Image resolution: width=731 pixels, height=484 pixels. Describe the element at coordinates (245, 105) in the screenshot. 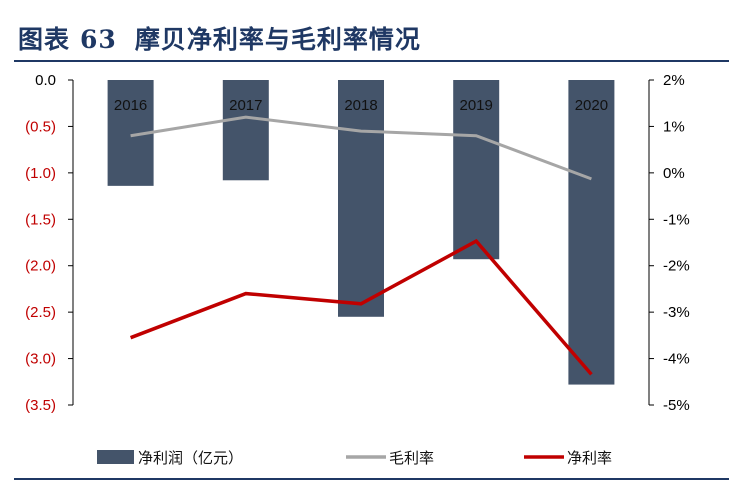

I see `category-label-2017: 2017` at that location.